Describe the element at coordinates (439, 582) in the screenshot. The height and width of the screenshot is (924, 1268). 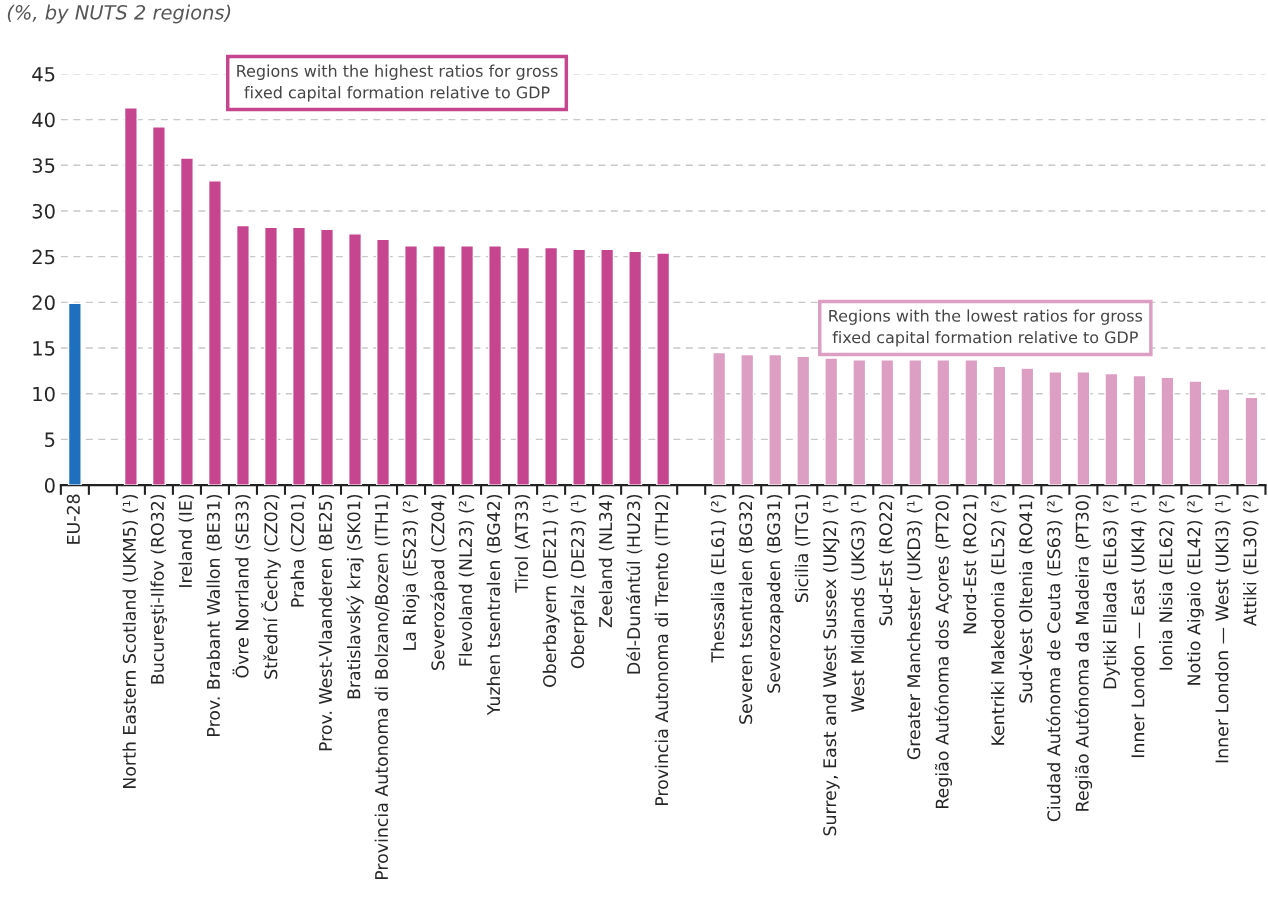
I see `x-tick-label: Severozápad (CZ04)` at that location.